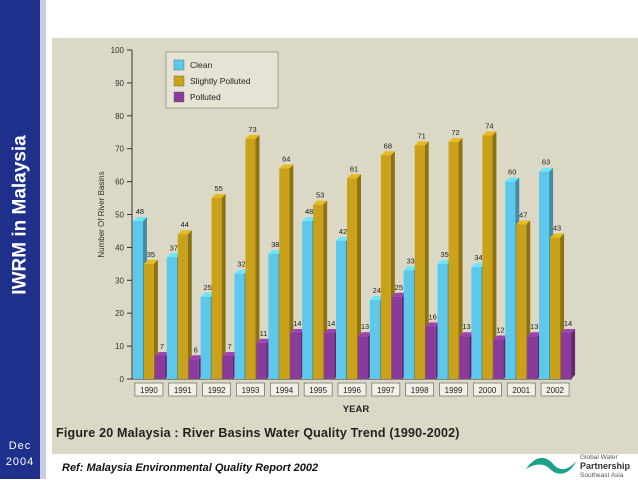 This screenshot has width=638, height=480. I want to click on x-tick-label: 1991, so click(183, 390).